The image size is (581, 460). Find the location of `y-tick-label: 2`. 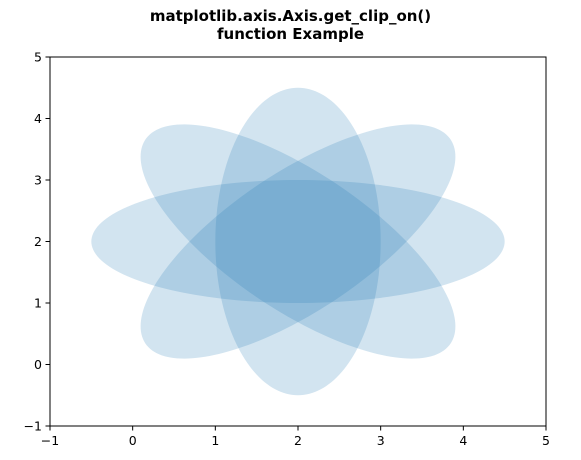

y-tick-label: 2 is located at coordinates (38, 241).